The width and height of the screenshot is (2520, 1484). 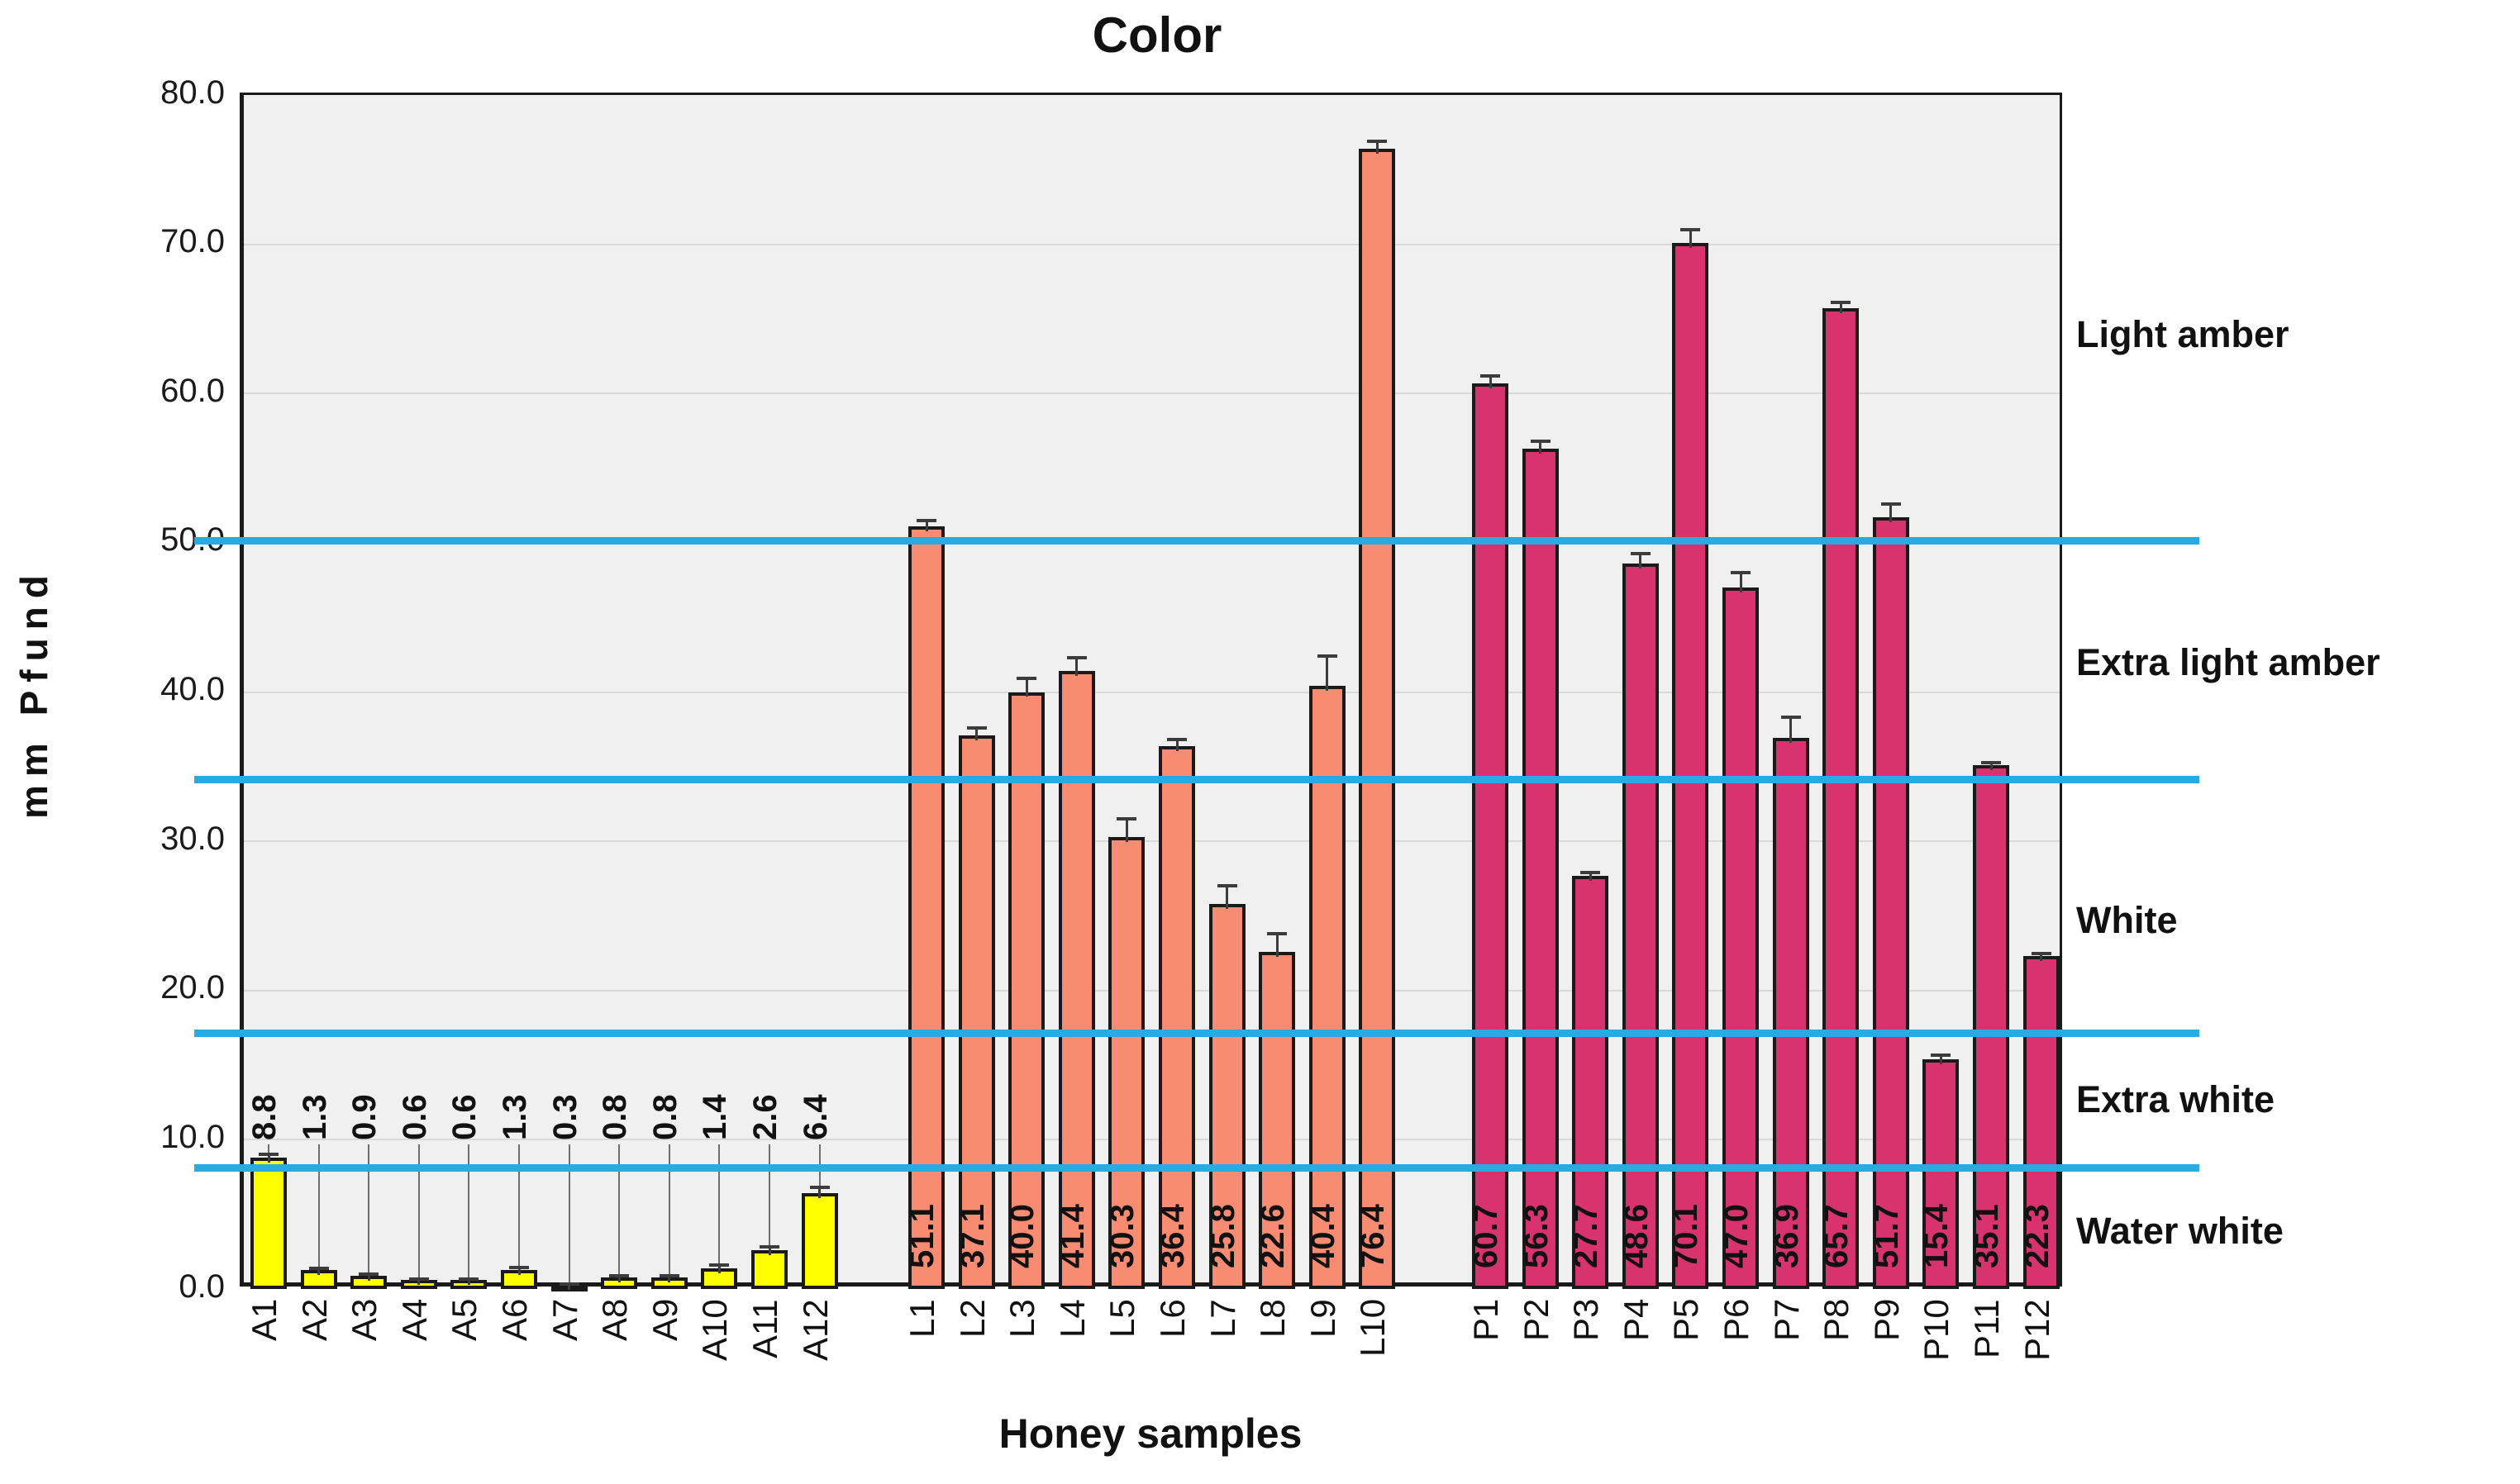 I want to click on error-bar-cap-L4, so click(x=1076, y=657).